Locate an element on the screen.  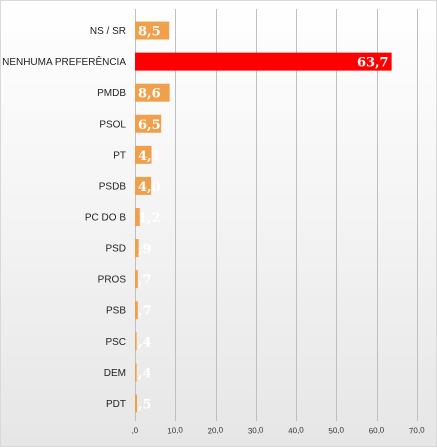
x-tick-label-2: 20,0 is located at coordinates (215, 430).